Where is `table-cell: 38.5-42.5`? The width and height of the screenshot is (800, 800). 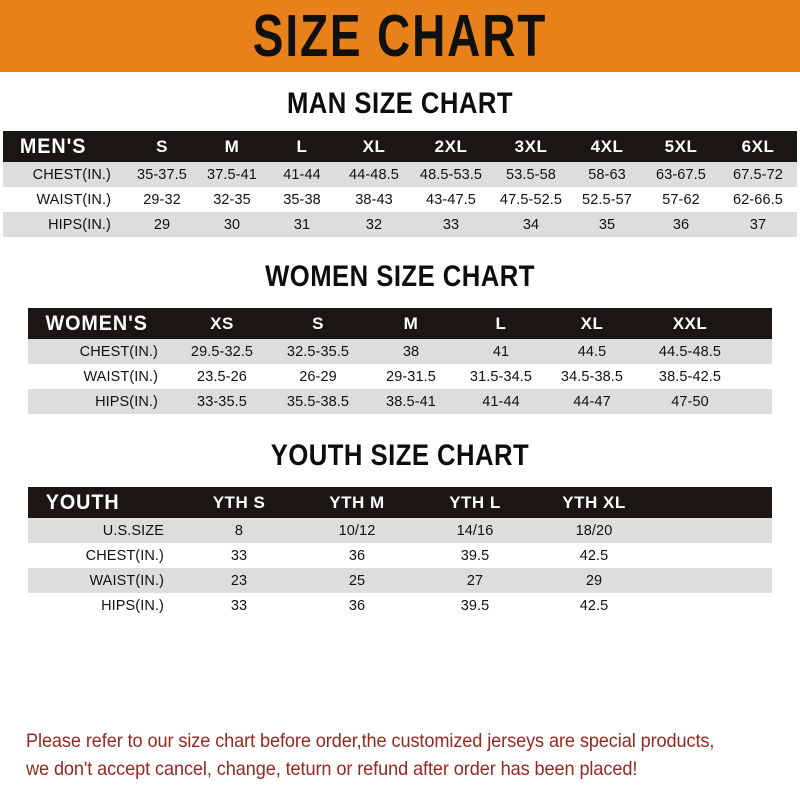
table-cell: 38.5-42.5 is located at coordinates (690, 376).